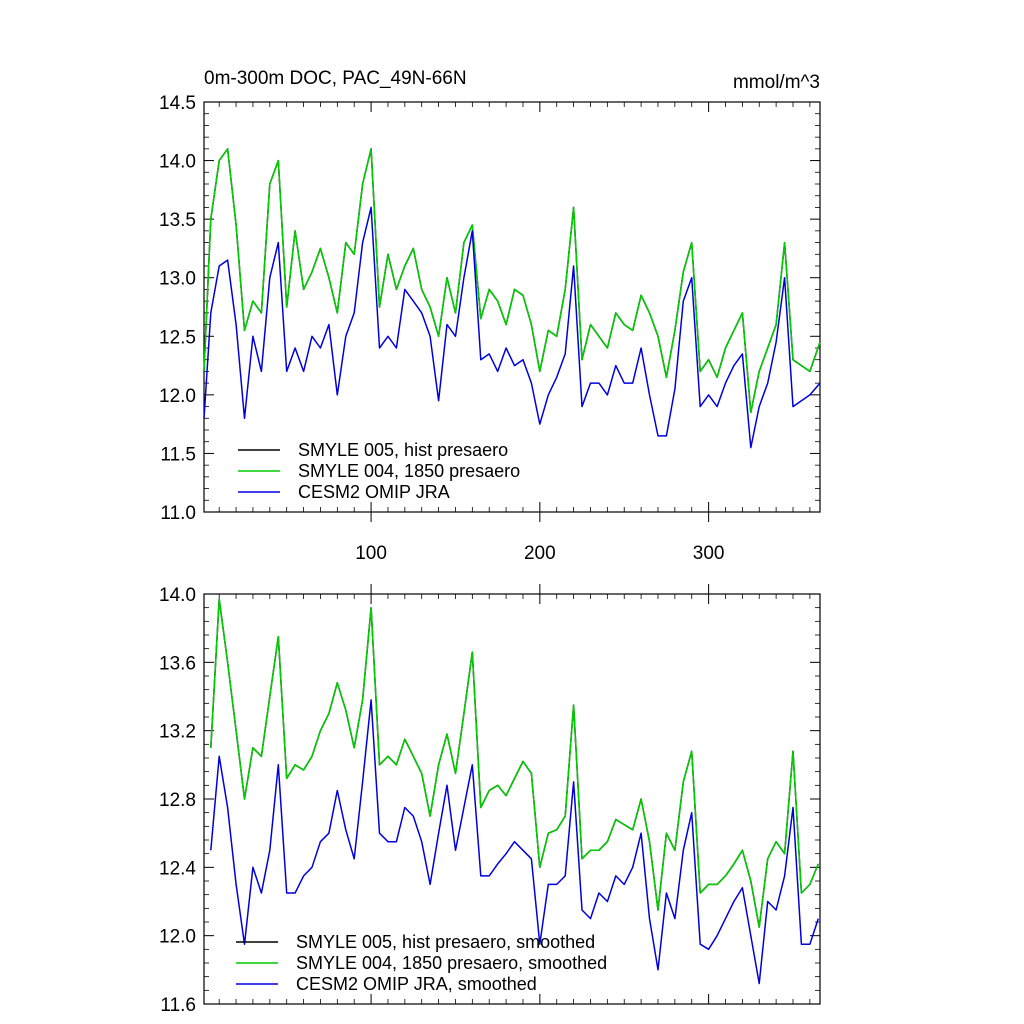  I want to click on legend-label-2: CESM2 OMIP JRA, smoothed, so click(416, 984).